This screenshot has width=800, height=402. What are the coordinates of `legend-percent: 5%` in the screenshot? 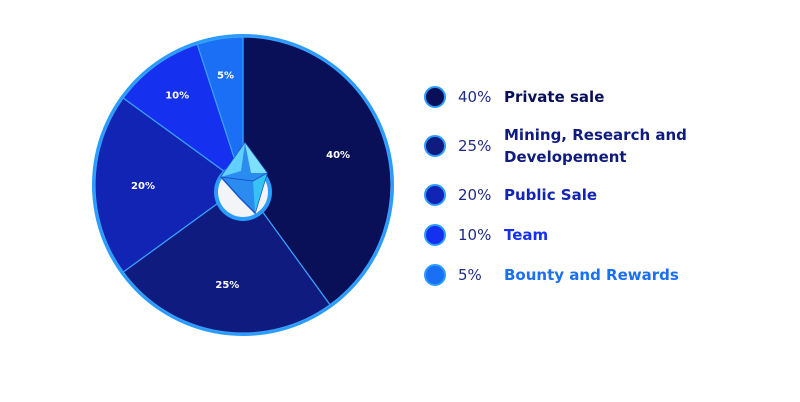 It's located at (470, 275).